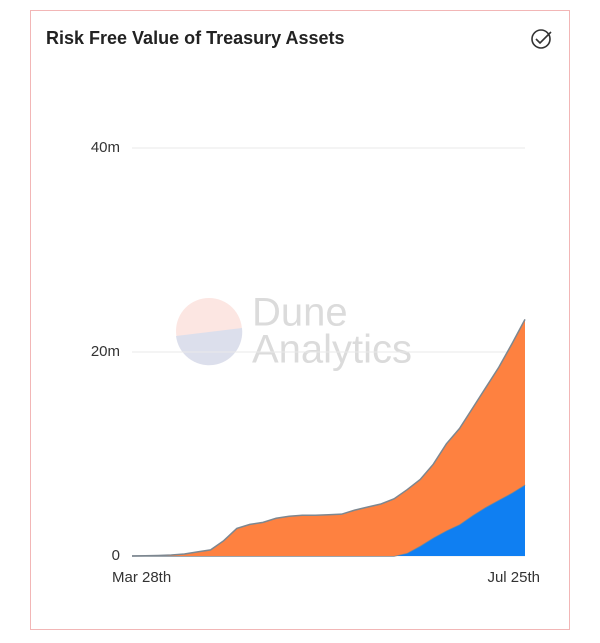  I want to click on watermark: Dune Analytics, so click(294, 331).